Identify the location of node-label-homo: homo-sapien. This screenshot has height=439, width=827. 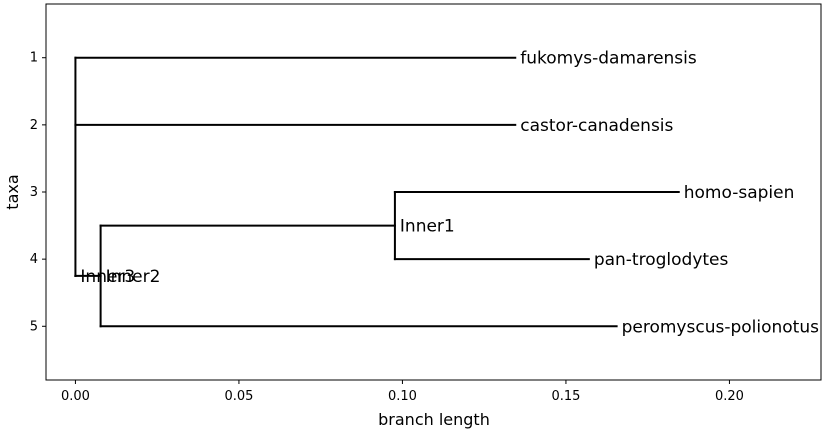
(739, 193).